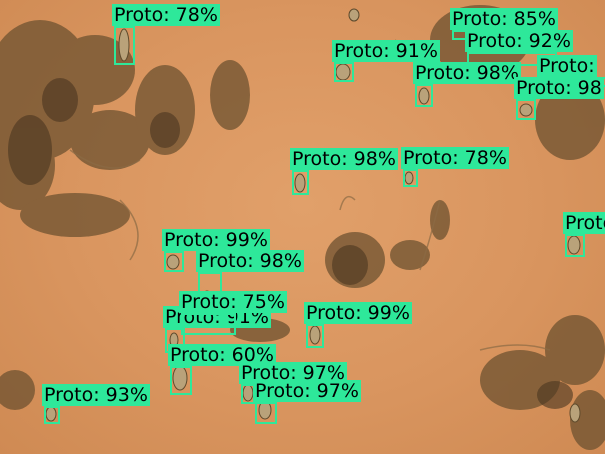  I want to click on detection-box: Proto: 85%, so click(511, 24).